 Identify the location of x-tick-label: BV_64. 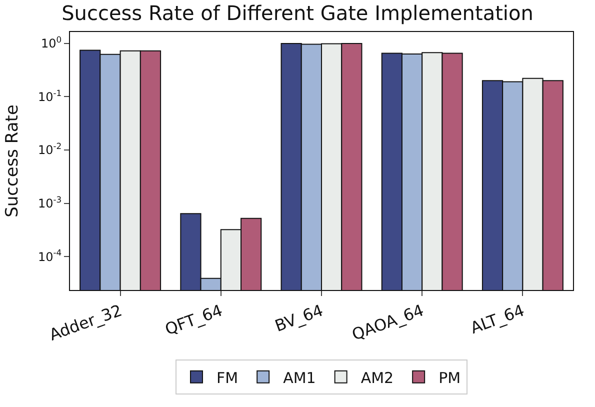
(299, 318).